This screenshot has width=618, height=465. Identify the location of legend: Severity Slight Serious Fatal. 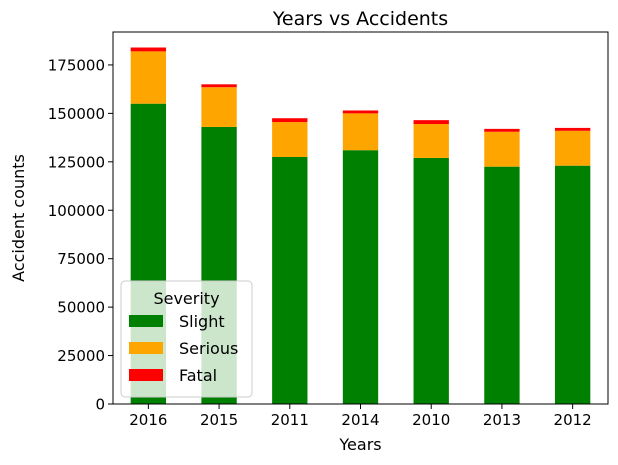
(186, 339).